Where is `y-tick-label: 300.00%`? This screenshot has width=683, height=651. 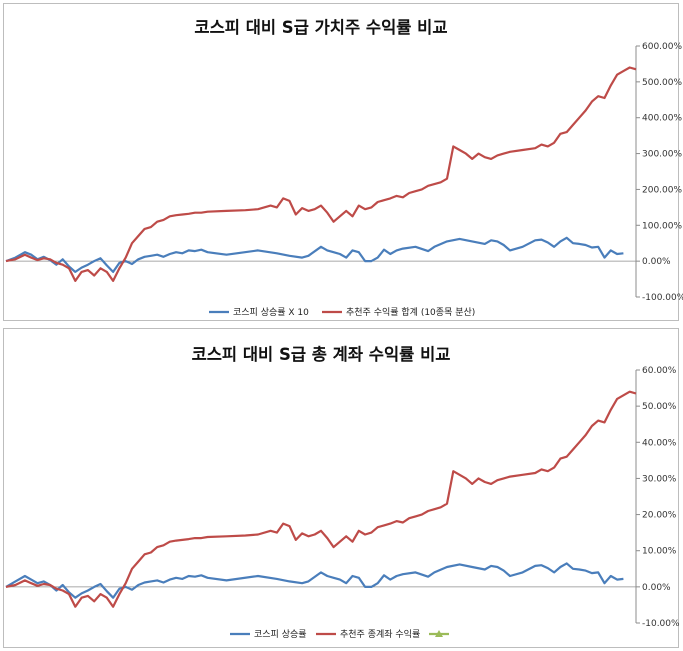
y-tick-label: 300.00% is located at coordinates (662, 155).